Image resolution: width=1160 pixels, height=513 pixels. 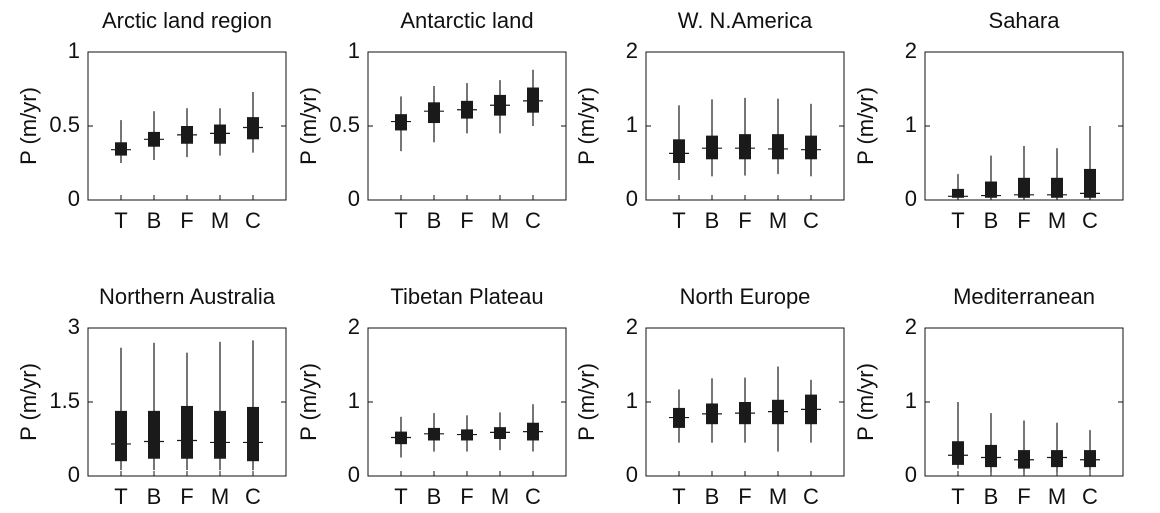 I want to click on panel-title: North Europe, so click(x=745, y=296).